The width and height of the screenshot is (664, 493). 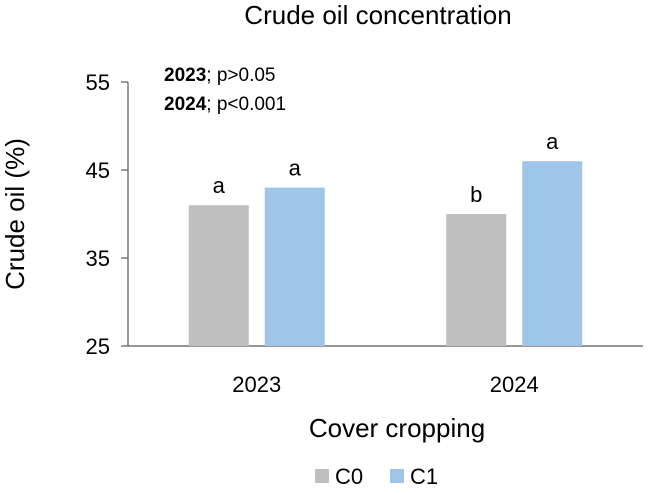 What do you see at coordinates (294, 266) in the screenshot?
I see `bar-c1-2023` at bounding box center [294, 266].